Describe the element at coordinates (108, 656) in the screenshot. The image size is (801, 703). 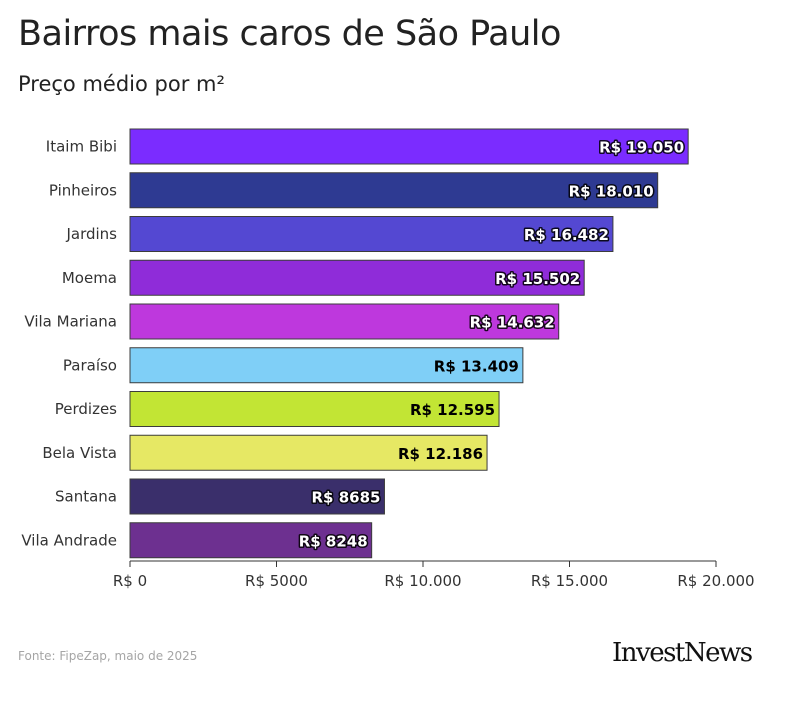
I see `source-note: Fonte: FipeZap, maio de 2025` at that location.